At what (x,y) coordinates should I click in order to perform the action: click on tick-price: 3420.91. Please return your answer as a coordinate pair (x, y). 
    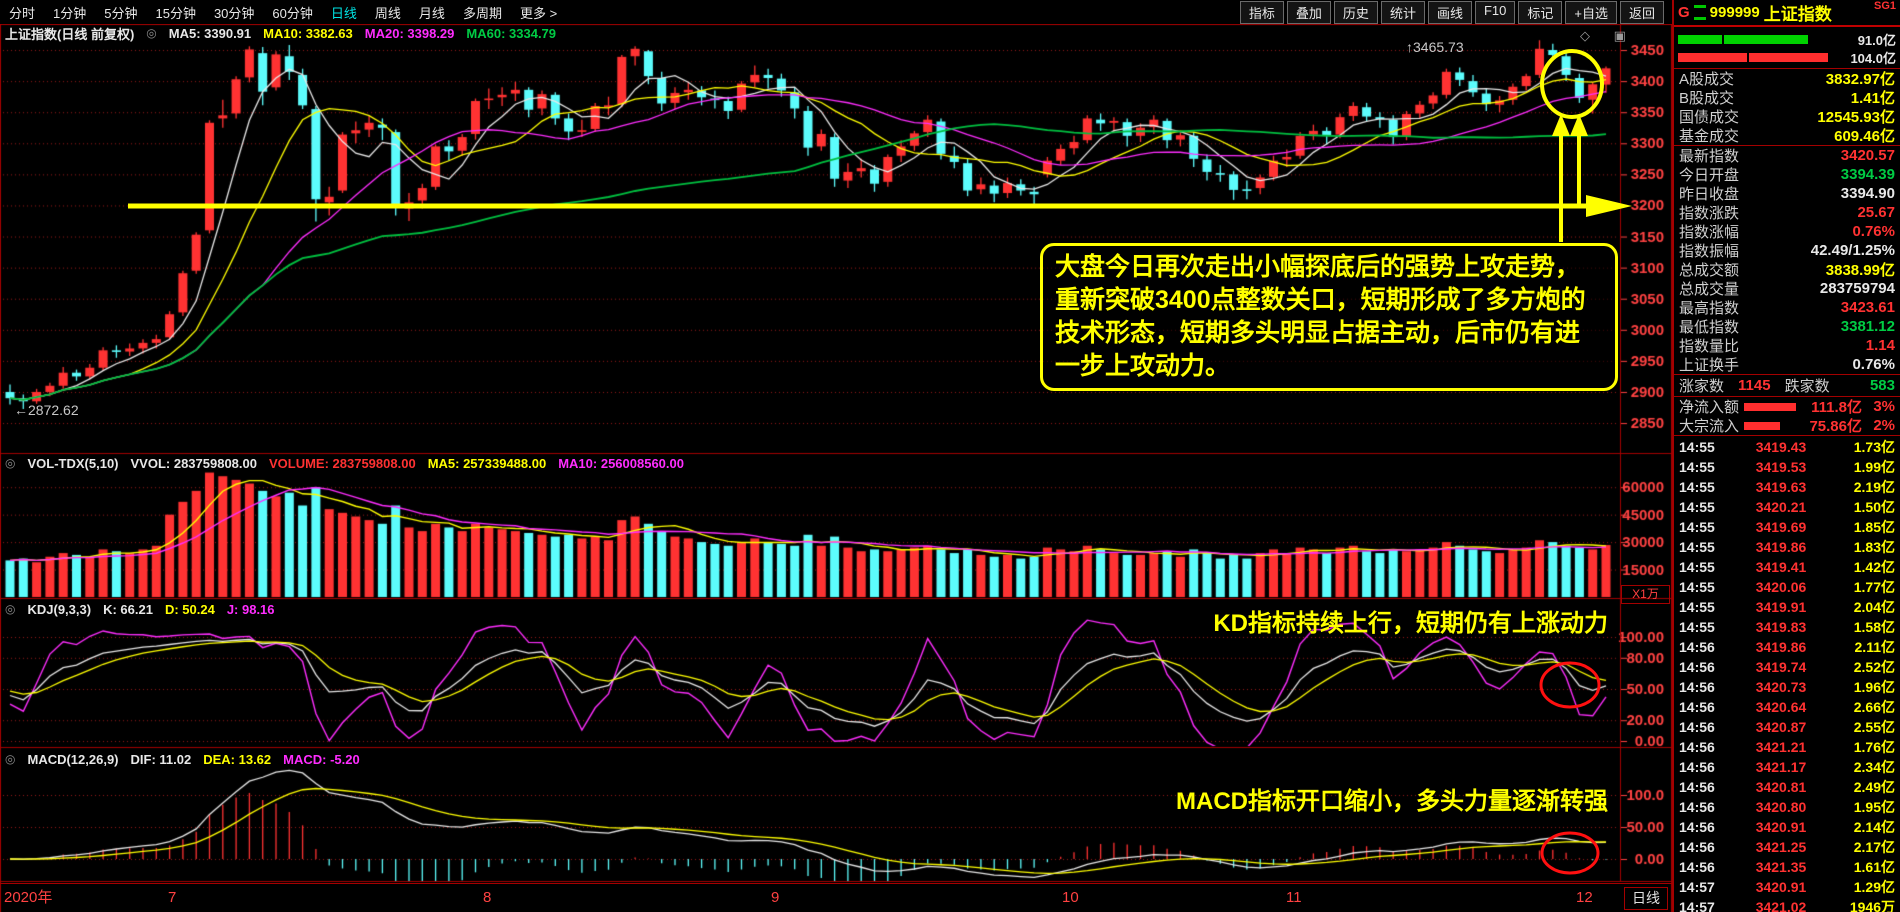
    Looking at the image, I should click on (1781, 887).